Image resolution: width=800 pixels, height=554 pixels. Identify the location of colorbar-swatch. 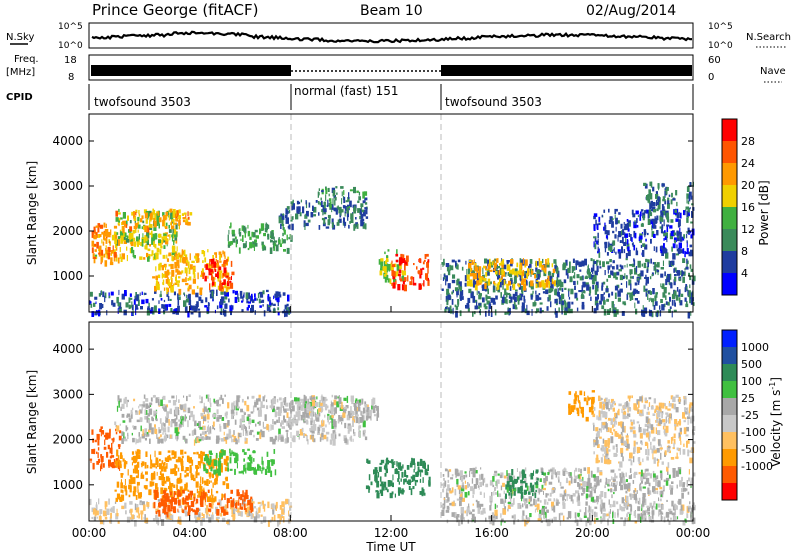
(729, 196).